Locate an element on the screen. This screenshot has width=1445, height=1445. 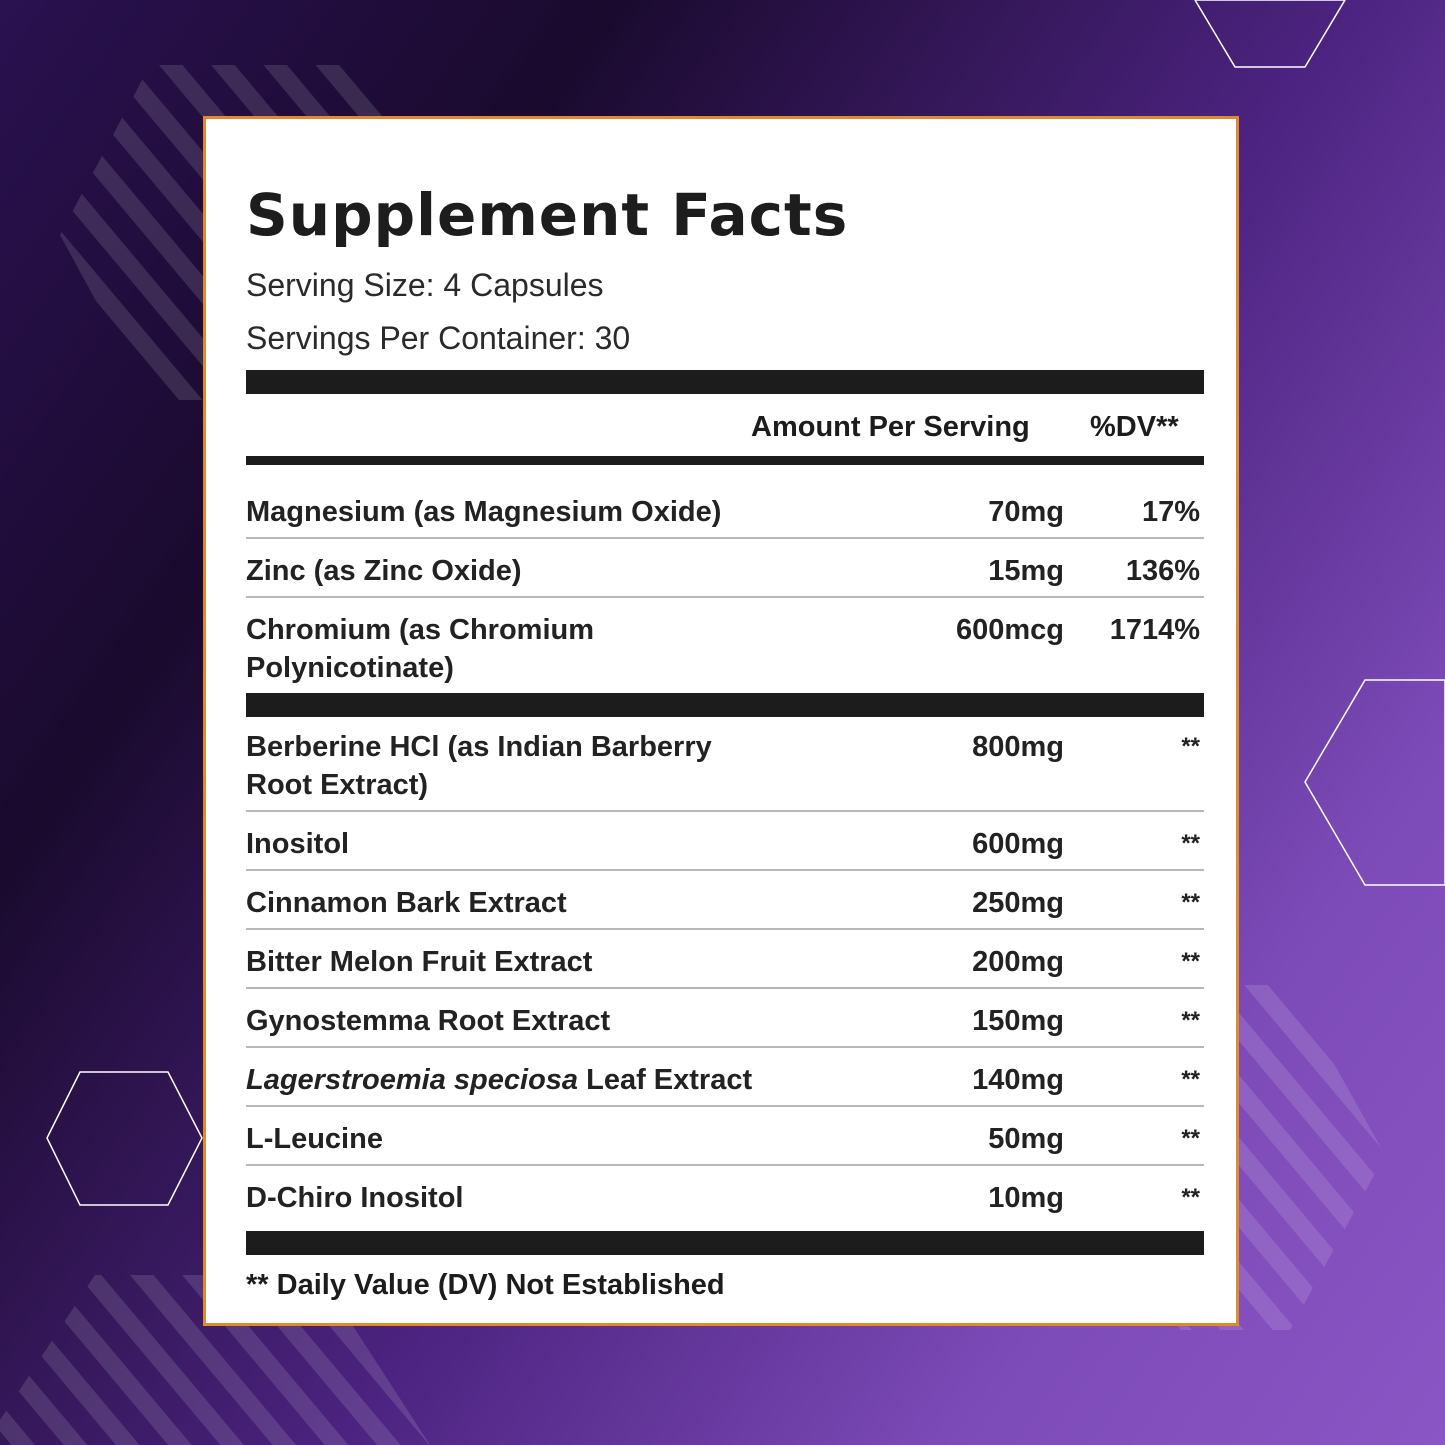
nutrient-name: Zinc (as Zinc Oxide) is located at coordinates (384, 571).